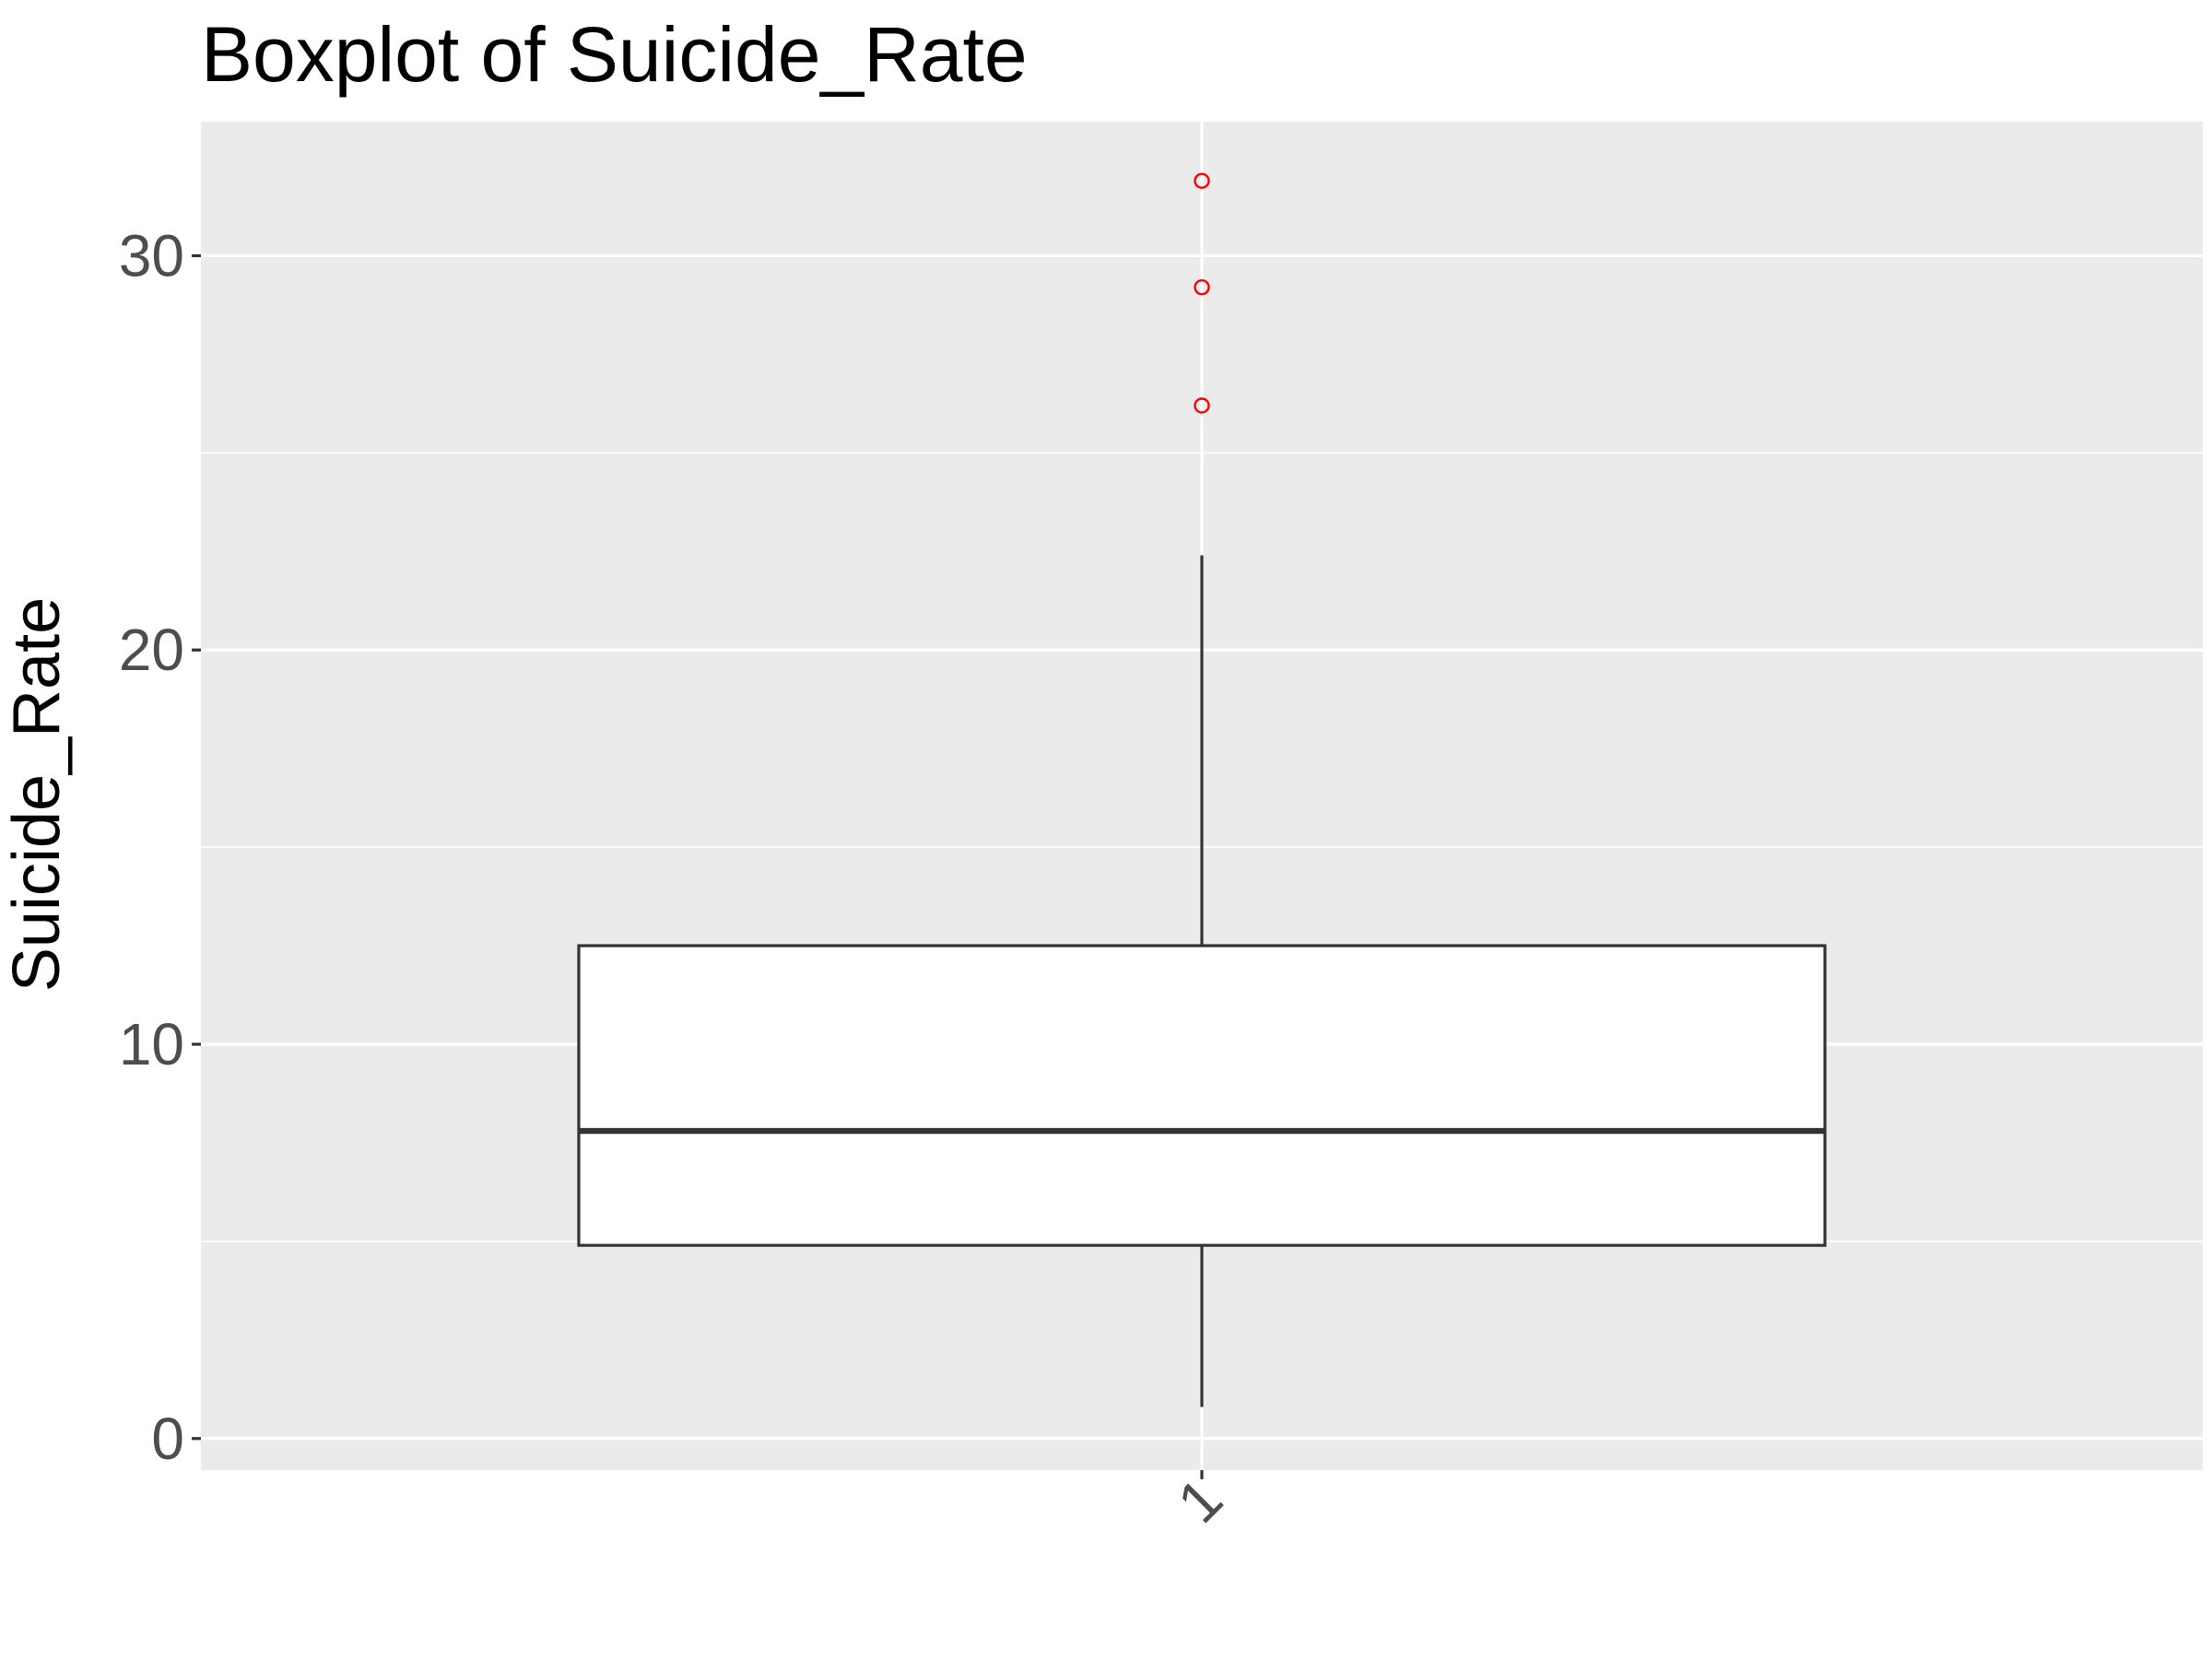 The height and width of the screenshot is (1659, 2212). Describe the element at coordinates (614, 54) in the screenshot. I see `chart-title: Boxplot of Suicide_Rate` at that location.